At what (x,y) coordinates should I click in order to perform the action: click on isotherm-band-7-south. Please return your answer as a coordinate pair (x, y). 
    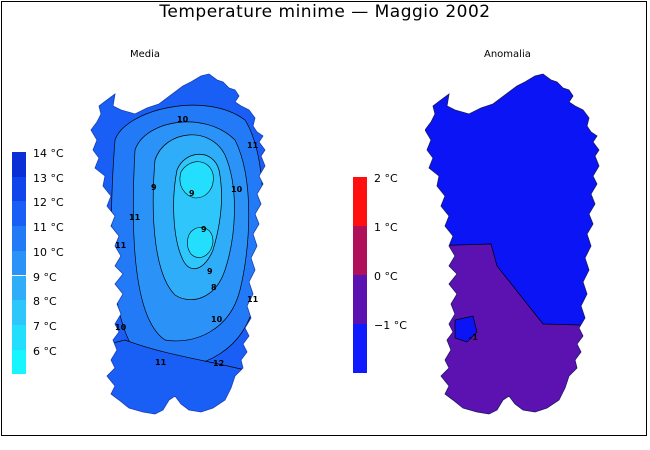
    Looking at the image, I should click on (200, 242).